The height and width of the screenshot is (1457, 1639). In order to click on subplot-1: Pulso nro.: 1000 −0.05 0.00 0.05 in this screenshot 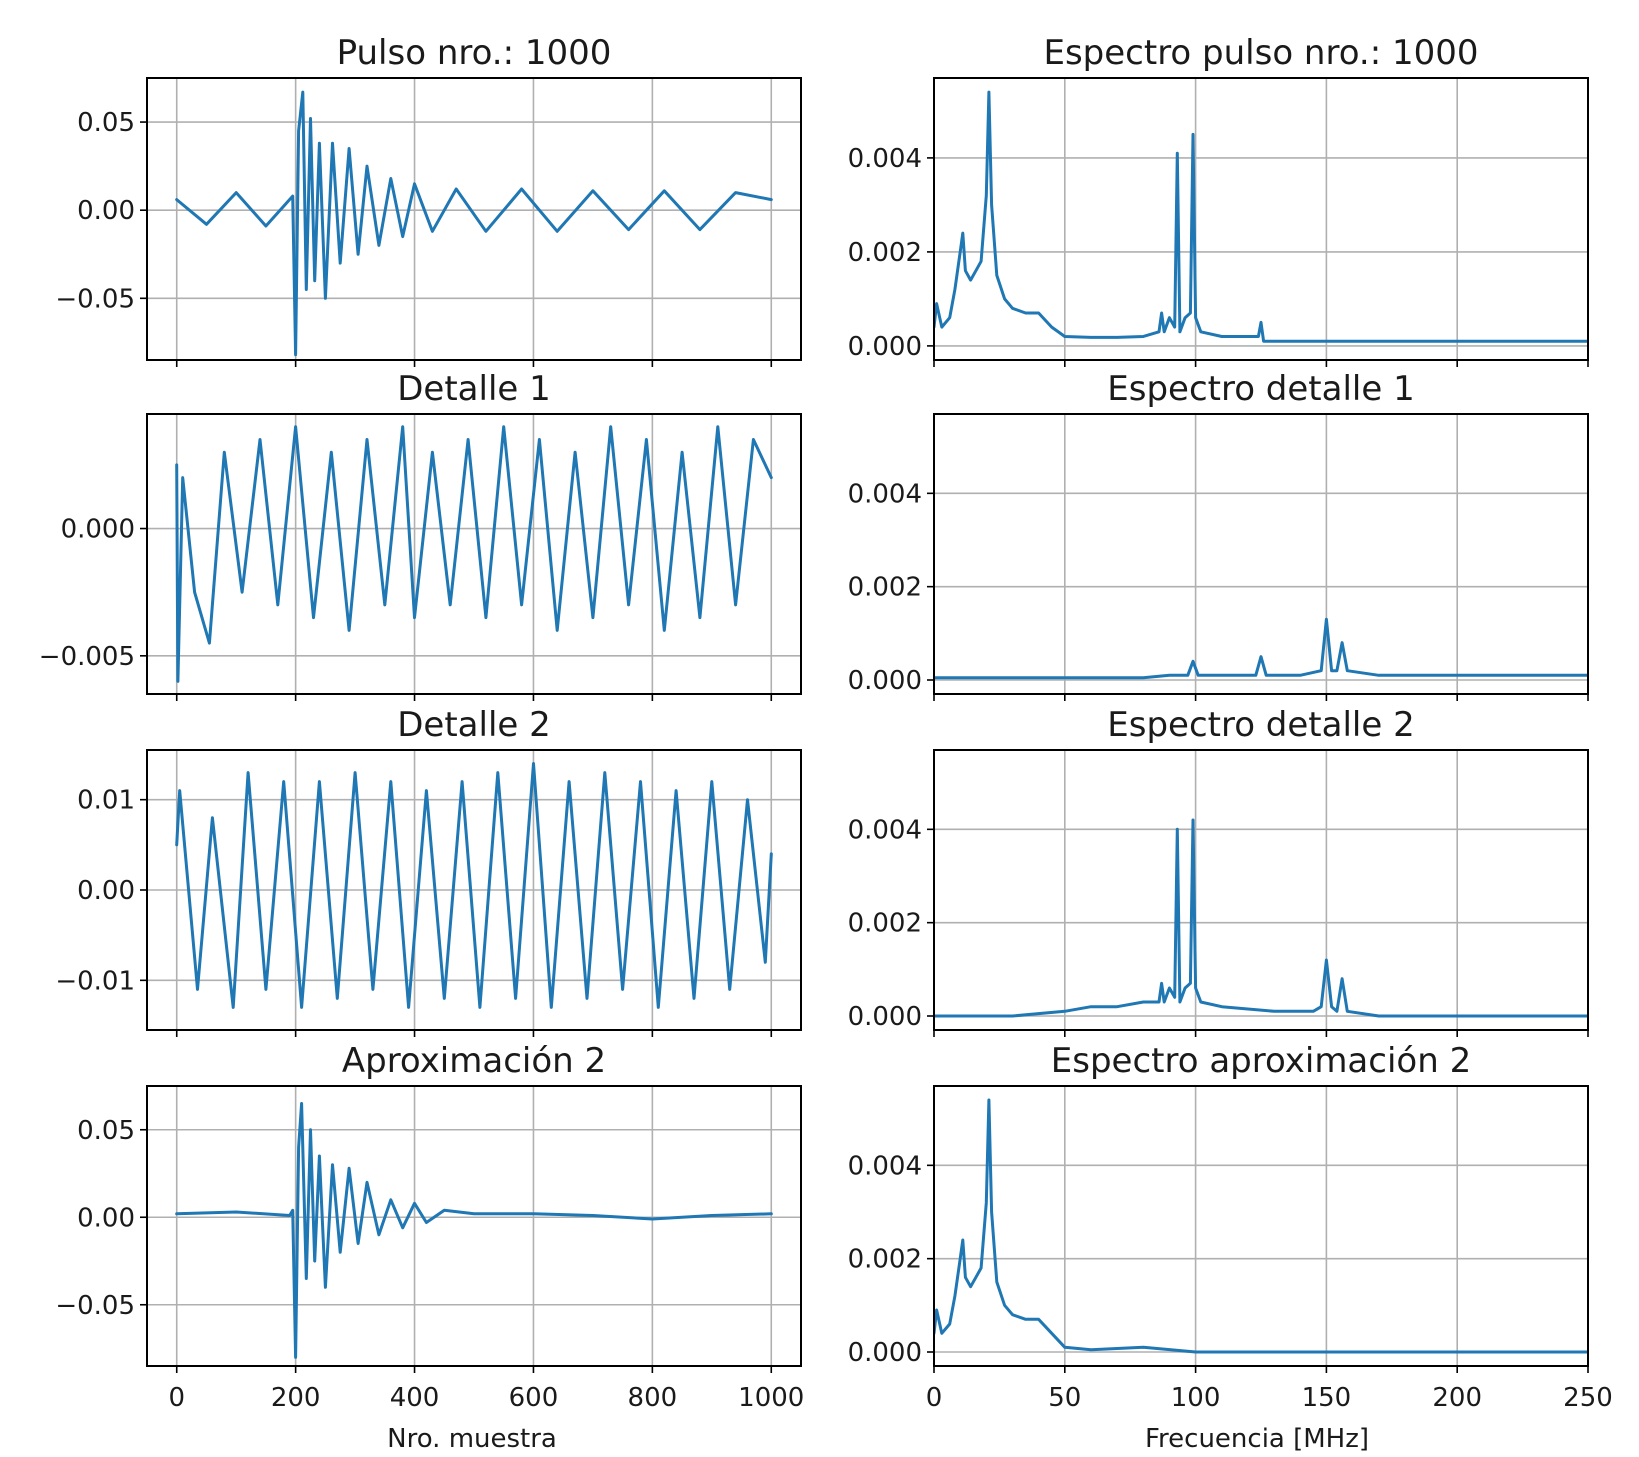, I will do `click(428, 200)`.